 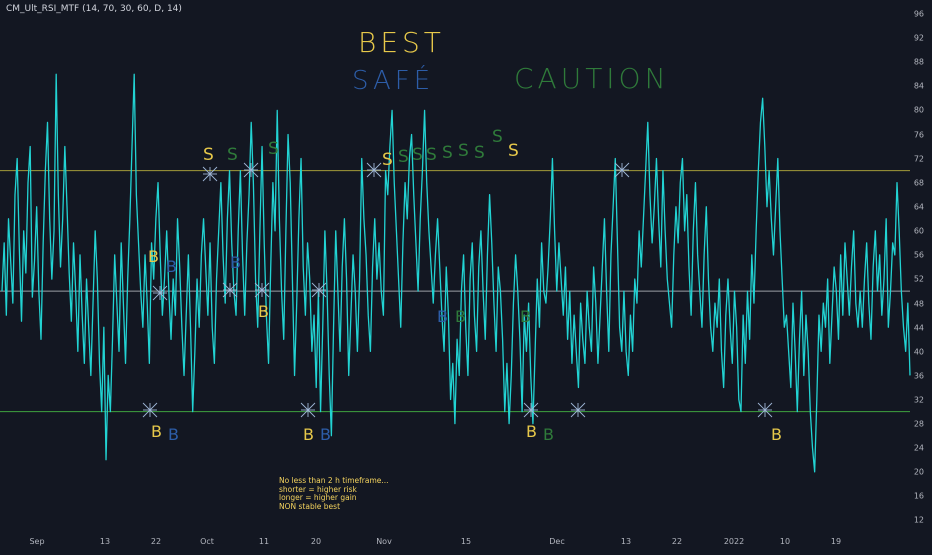 I want to click on y-tick-label: 20, so click(x=918, y=472).